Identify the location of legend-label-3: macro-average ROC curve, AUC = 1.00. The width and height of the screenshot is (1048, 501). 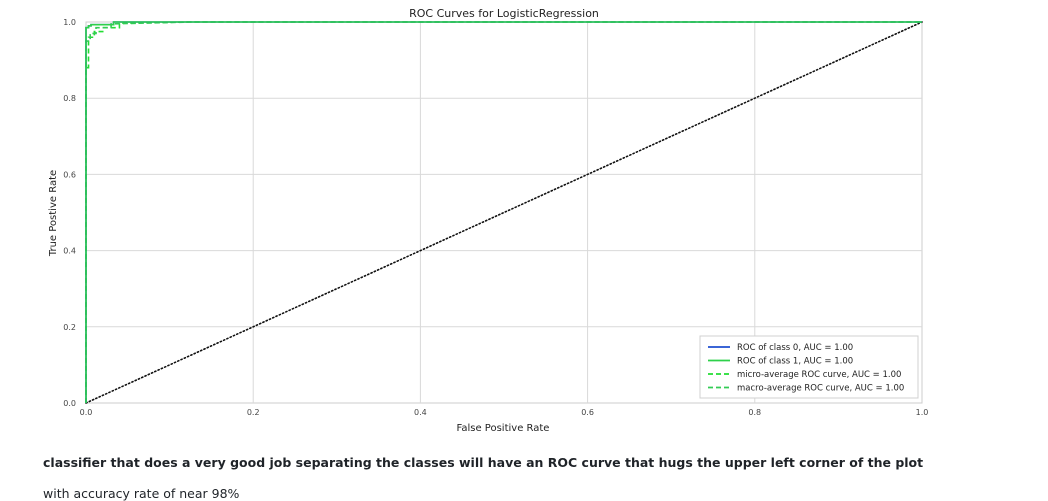
(820, 389).